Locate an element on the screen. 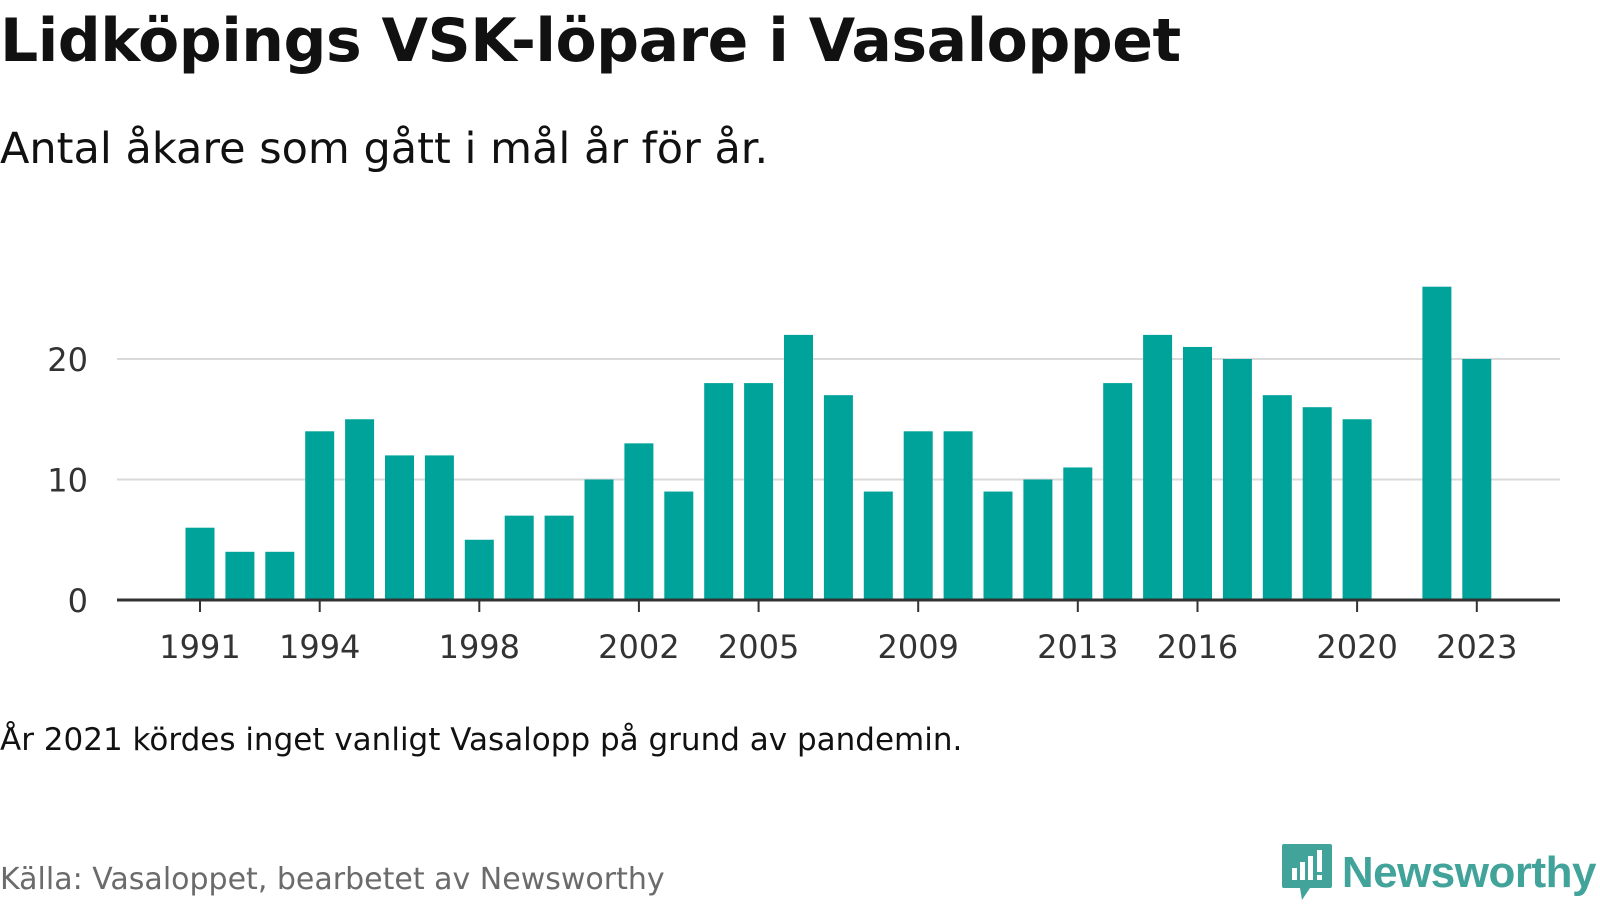 The image size is (1600, 904). chart-title: Lidköpings VSK-löpare i Vasaloppet is located at coordinates (590, 41).